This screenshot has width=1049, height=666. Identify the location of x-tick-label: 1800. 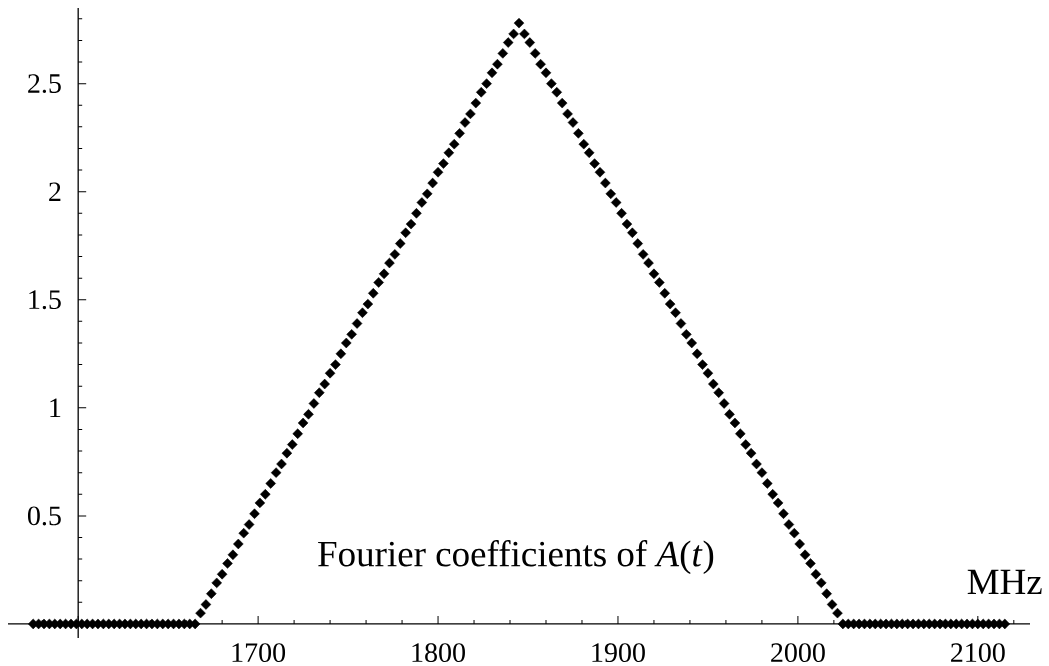
(438, 653).